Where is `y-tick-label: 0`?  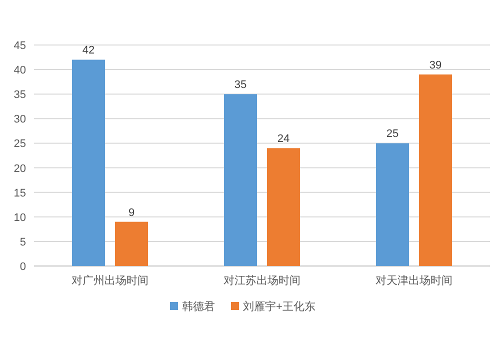
y-tick-label: 0 is located at coordinates (23, 267).